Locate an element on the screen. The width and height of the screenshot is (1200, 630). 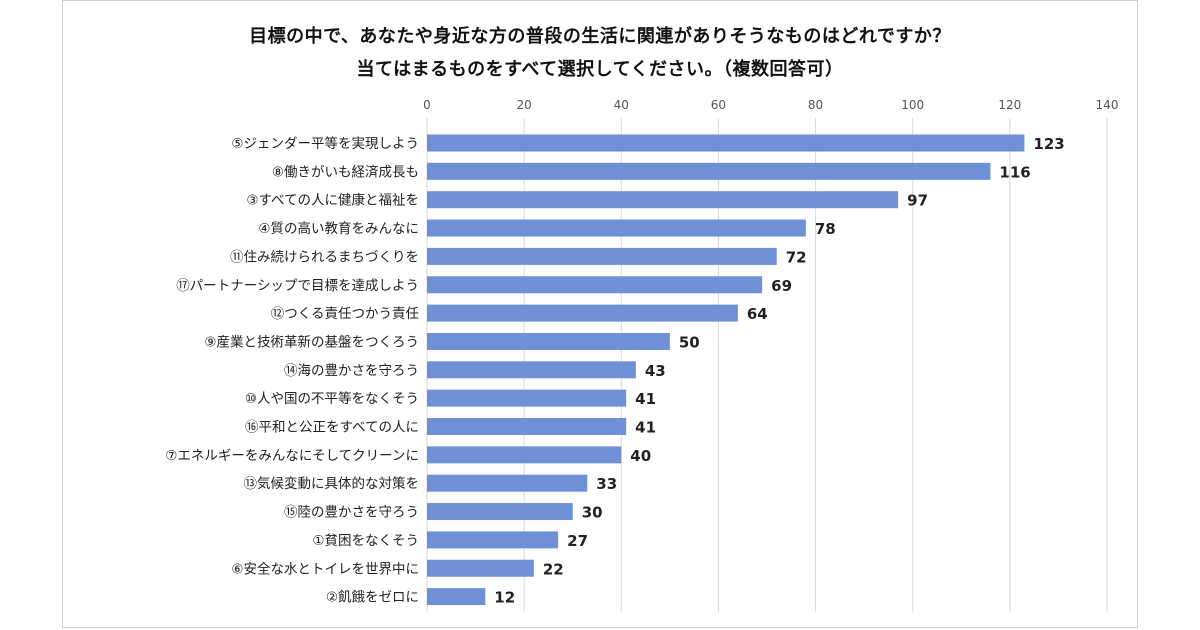
x-tick-label: 60 is located at coordinates (718, 105).